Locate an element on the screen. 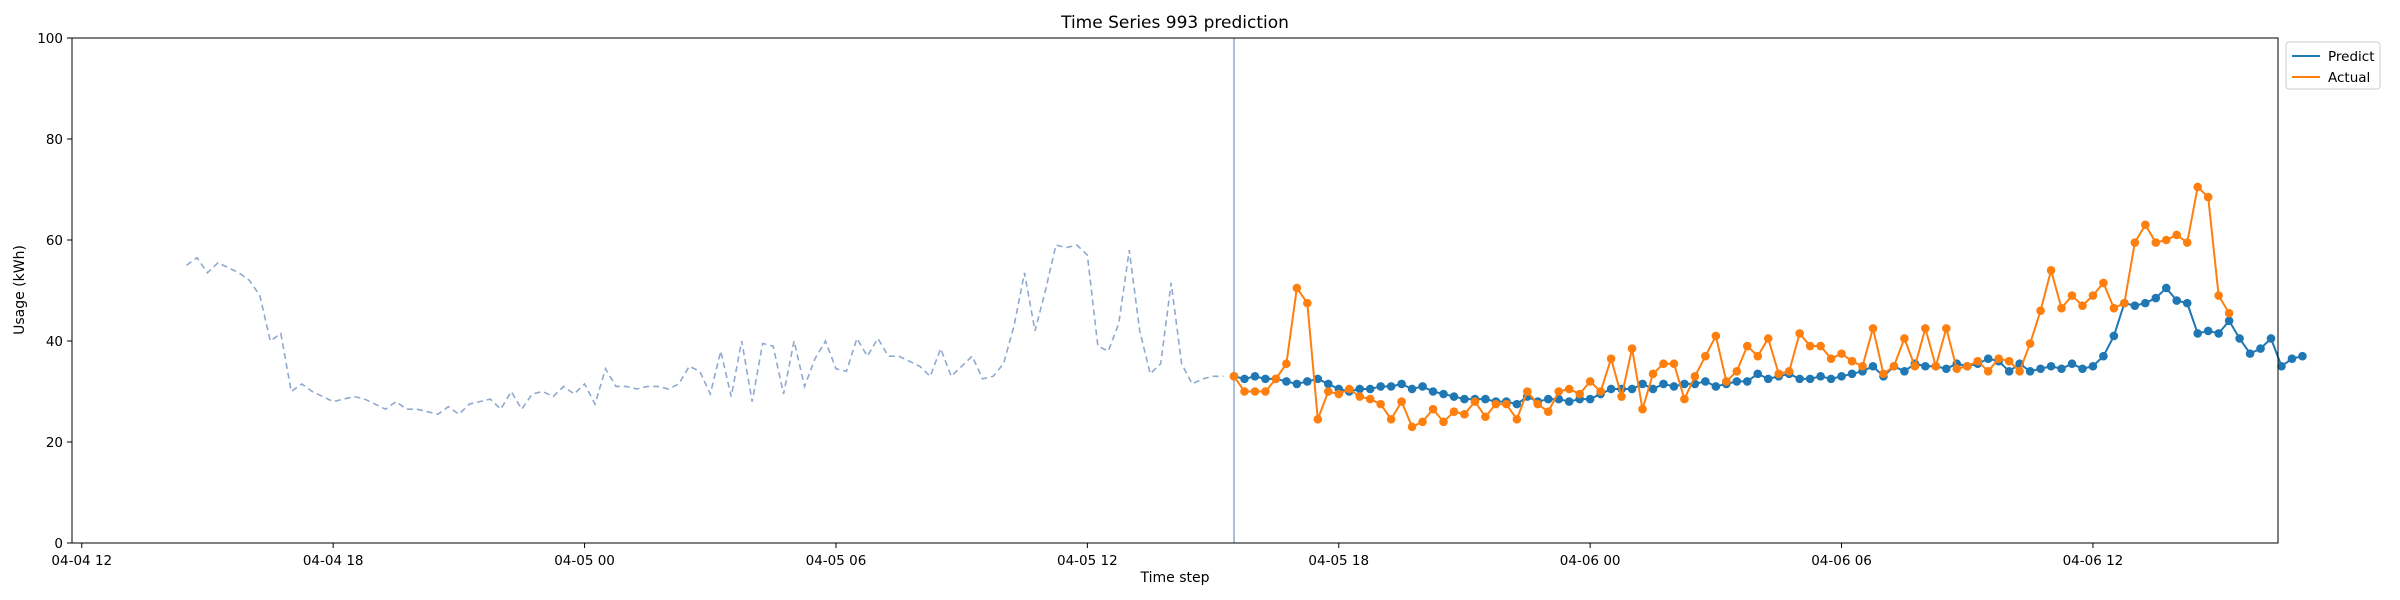 The image size is (2400, 600). y-tick-label: 60 is located at coordinates (54, 241).